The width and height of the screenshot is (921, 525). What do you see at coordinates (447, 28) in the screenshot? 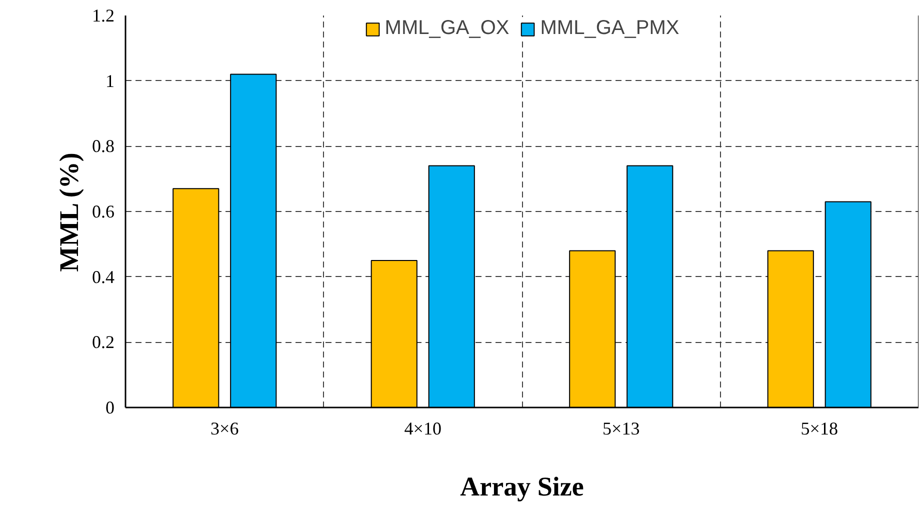
I see `legend-label: MML_GA_OX` at bounding box center [447, 28].